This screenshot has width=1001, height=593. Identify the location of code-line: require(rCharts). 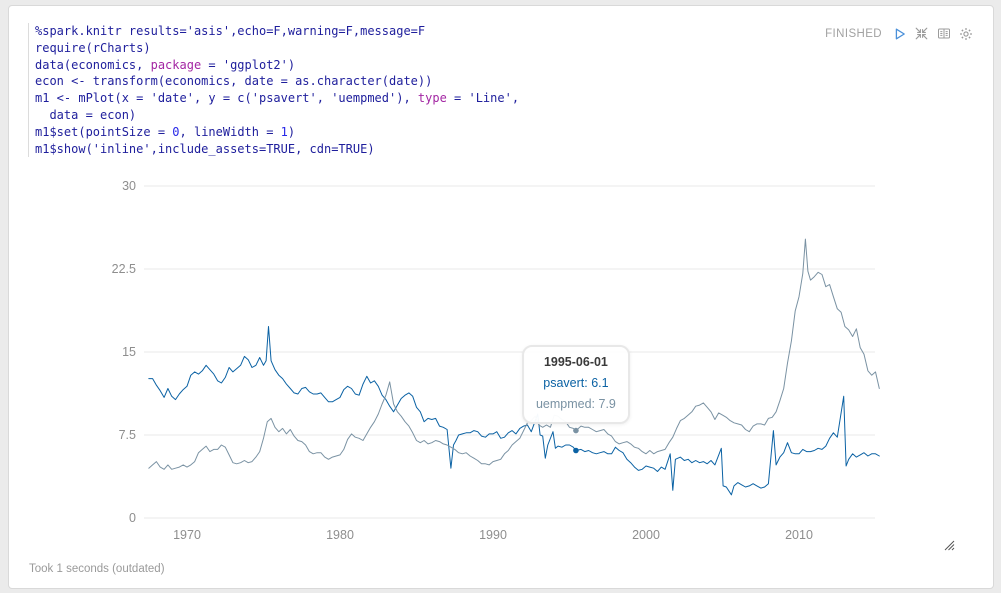
(93, 47).